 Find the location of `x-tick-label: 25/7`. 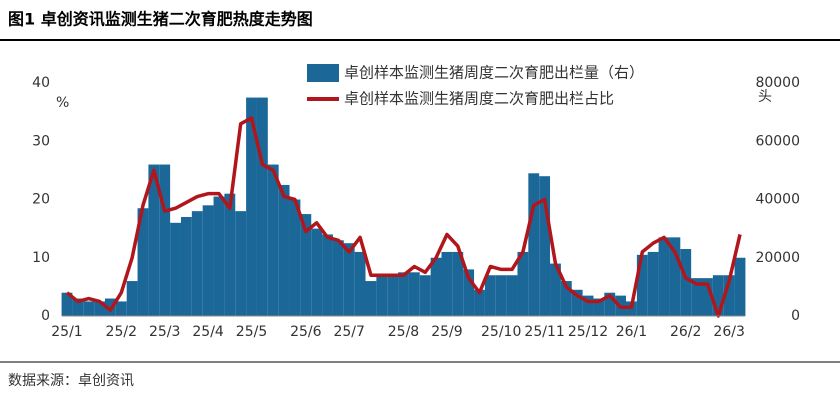

x-tick-label: 25/7 is located at coordinates (348, 332).